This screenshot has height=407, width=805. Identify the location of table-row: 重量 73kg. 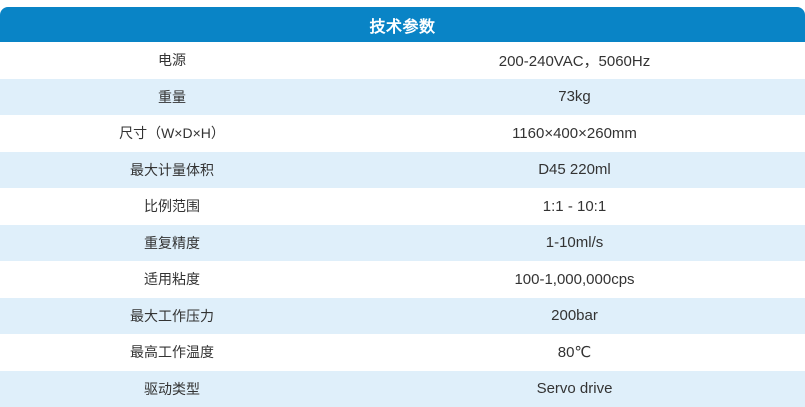
(402, 96).